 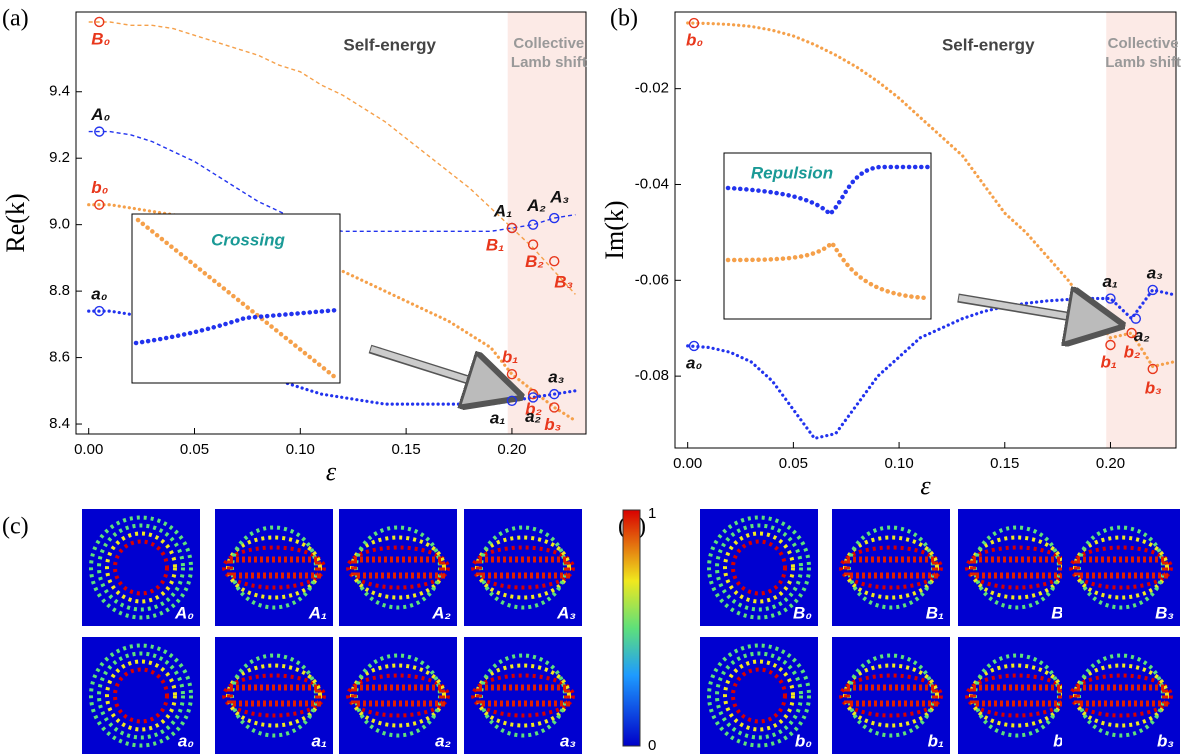 What do you see at coordinates (652, 88) in the screenshot?
I see `y-tick-label: -0.02` at bounding box center [652, 88].